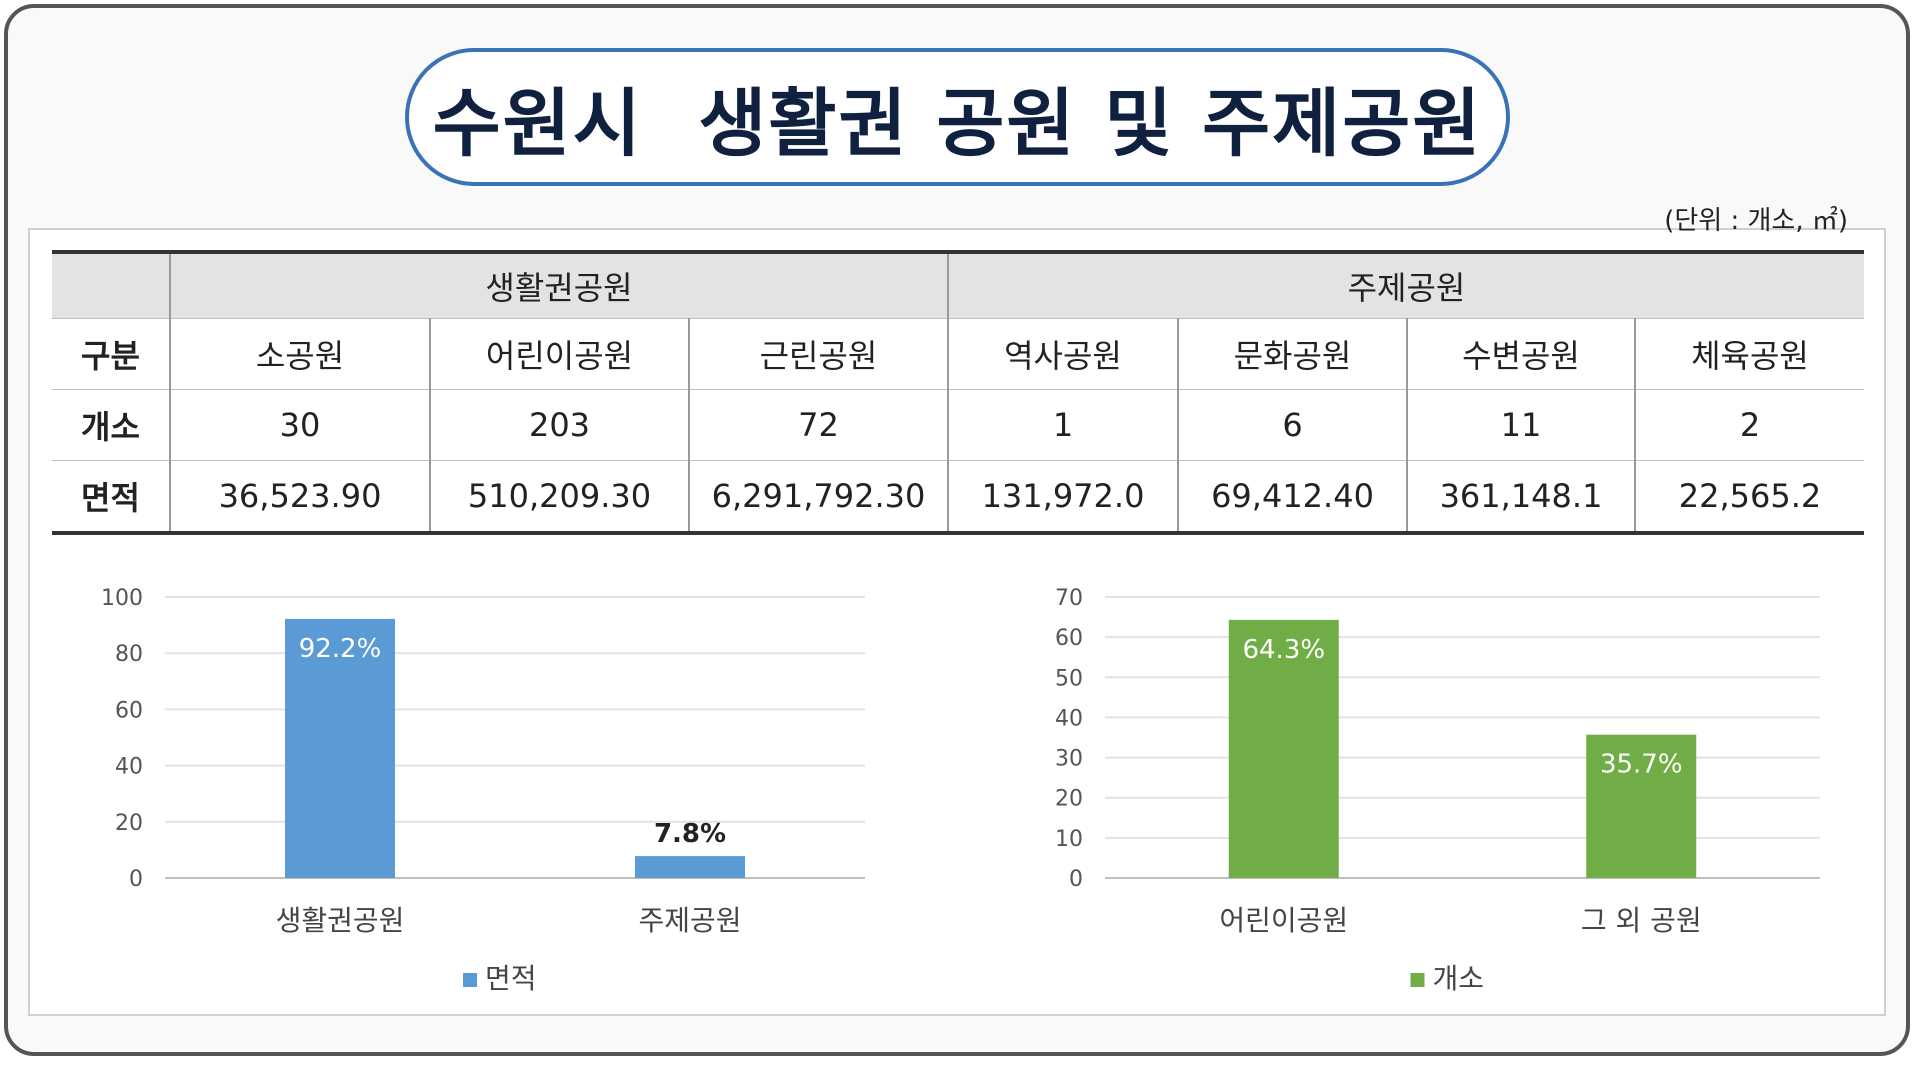 This screenshot has height=1067, width=1920. What do you see at coordinates (111, 425) in the screenshot?
I see `row-label: 개소` at bounding box center [111, 425].